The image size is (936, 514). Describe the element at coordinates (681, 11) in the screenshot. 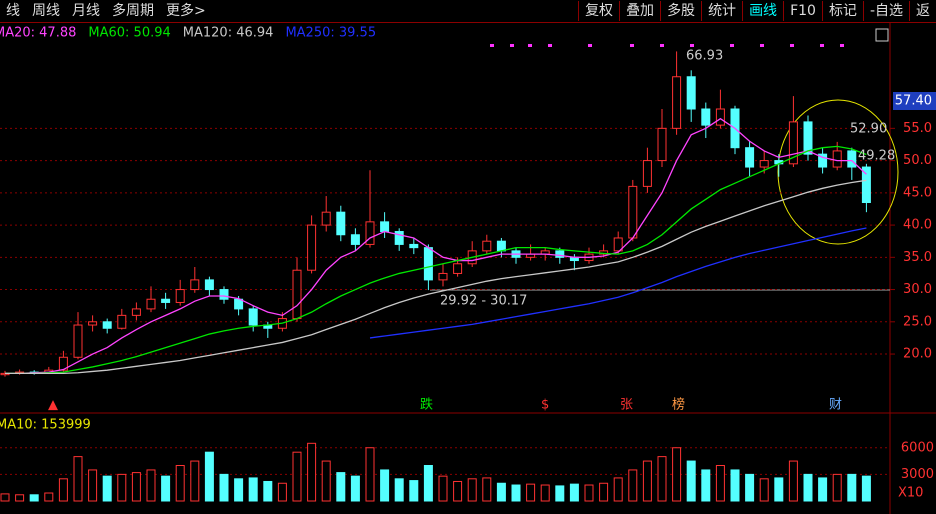

I see `toolbar-button: 多股` at that location.